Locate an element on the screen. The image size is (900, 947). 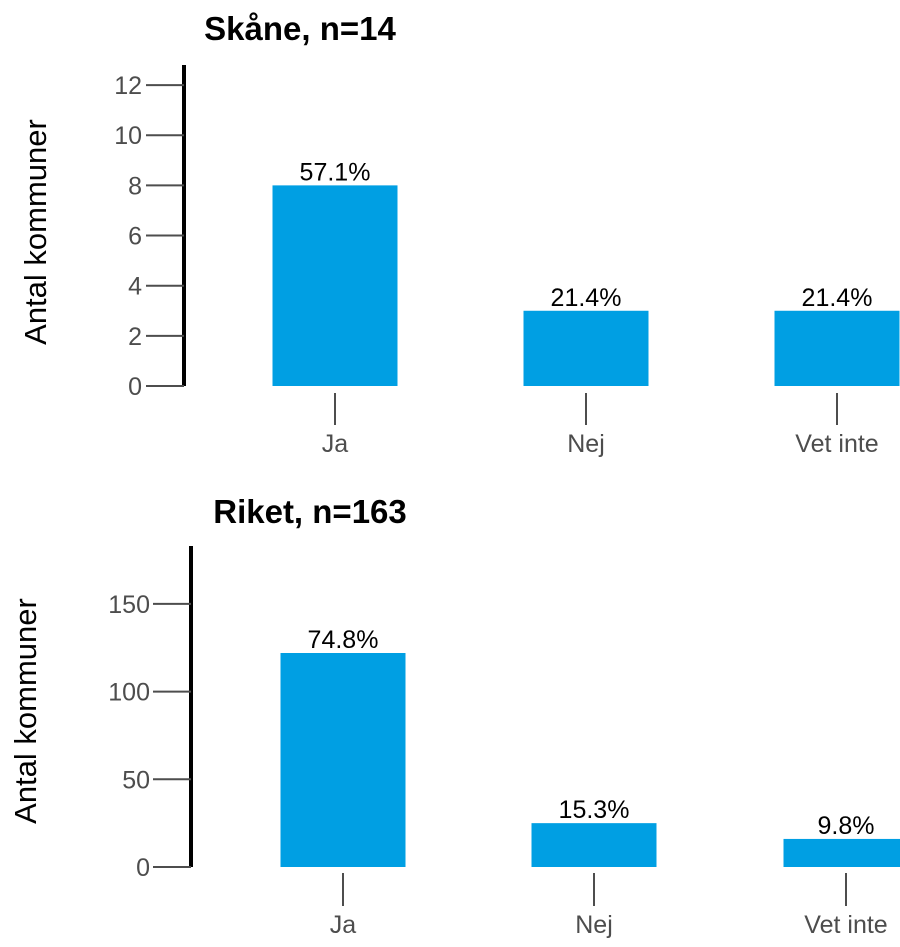
bar-data-label: 15.3% is located at coordinates (594, 810).